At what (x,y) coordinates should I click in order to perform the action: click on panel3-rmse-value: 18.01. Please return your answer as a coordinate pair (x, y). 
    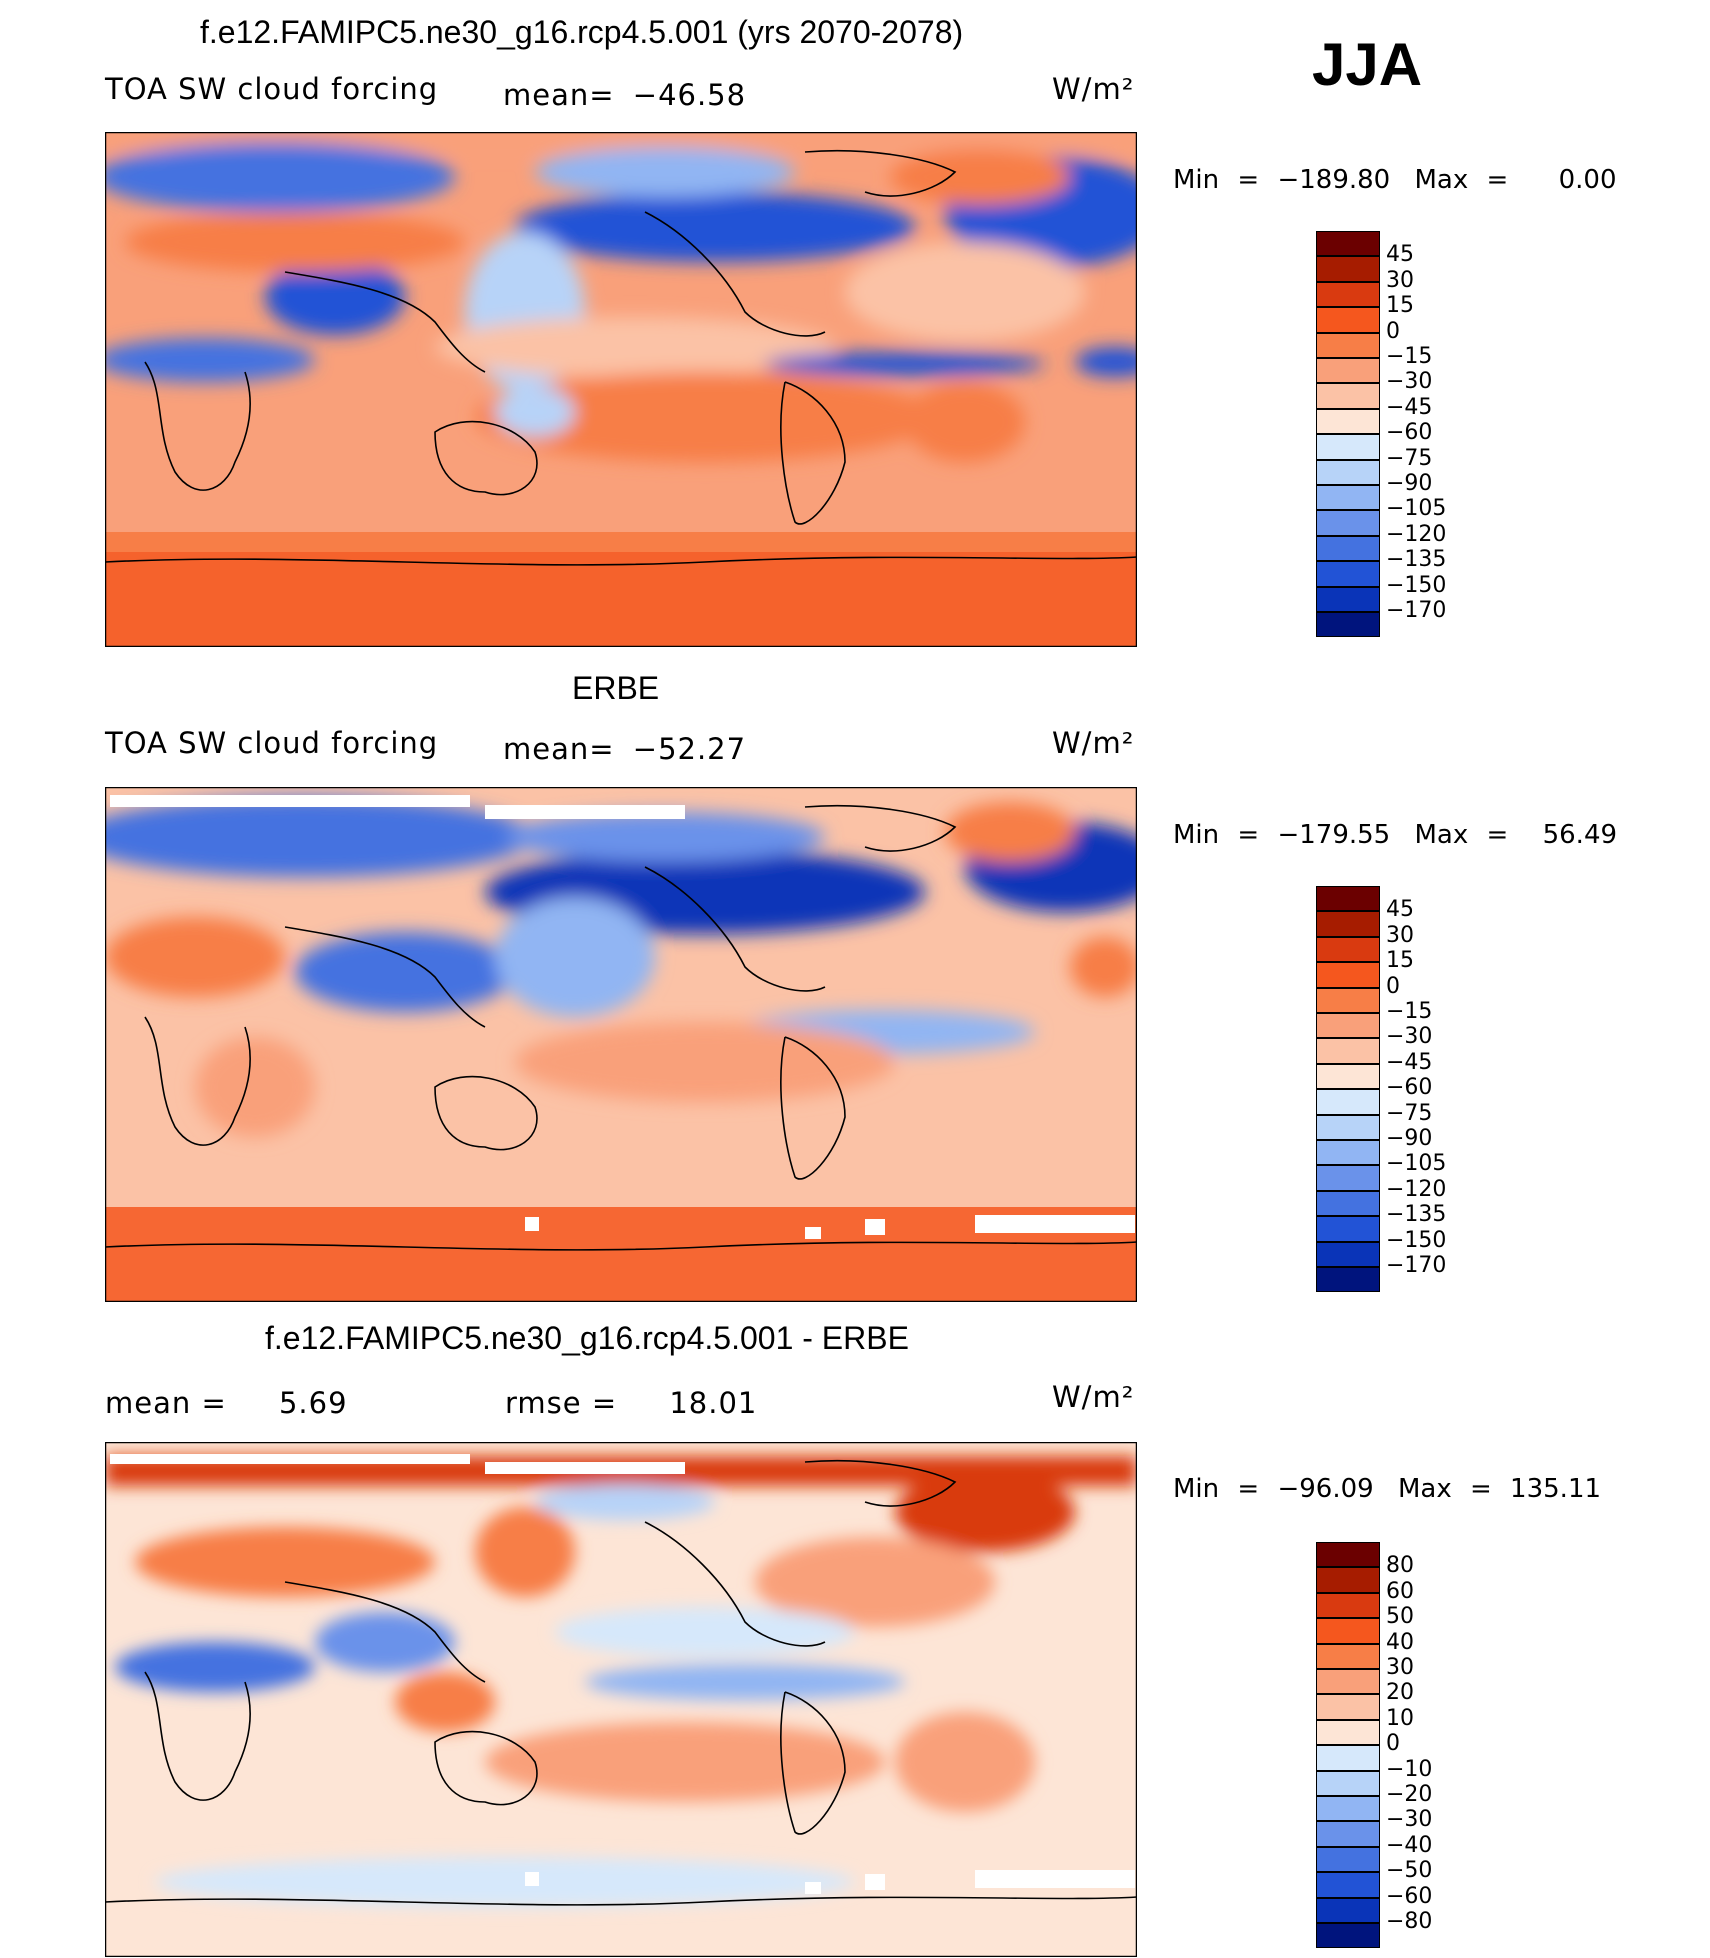
    Looking at the image, I should click on (713, 1403).